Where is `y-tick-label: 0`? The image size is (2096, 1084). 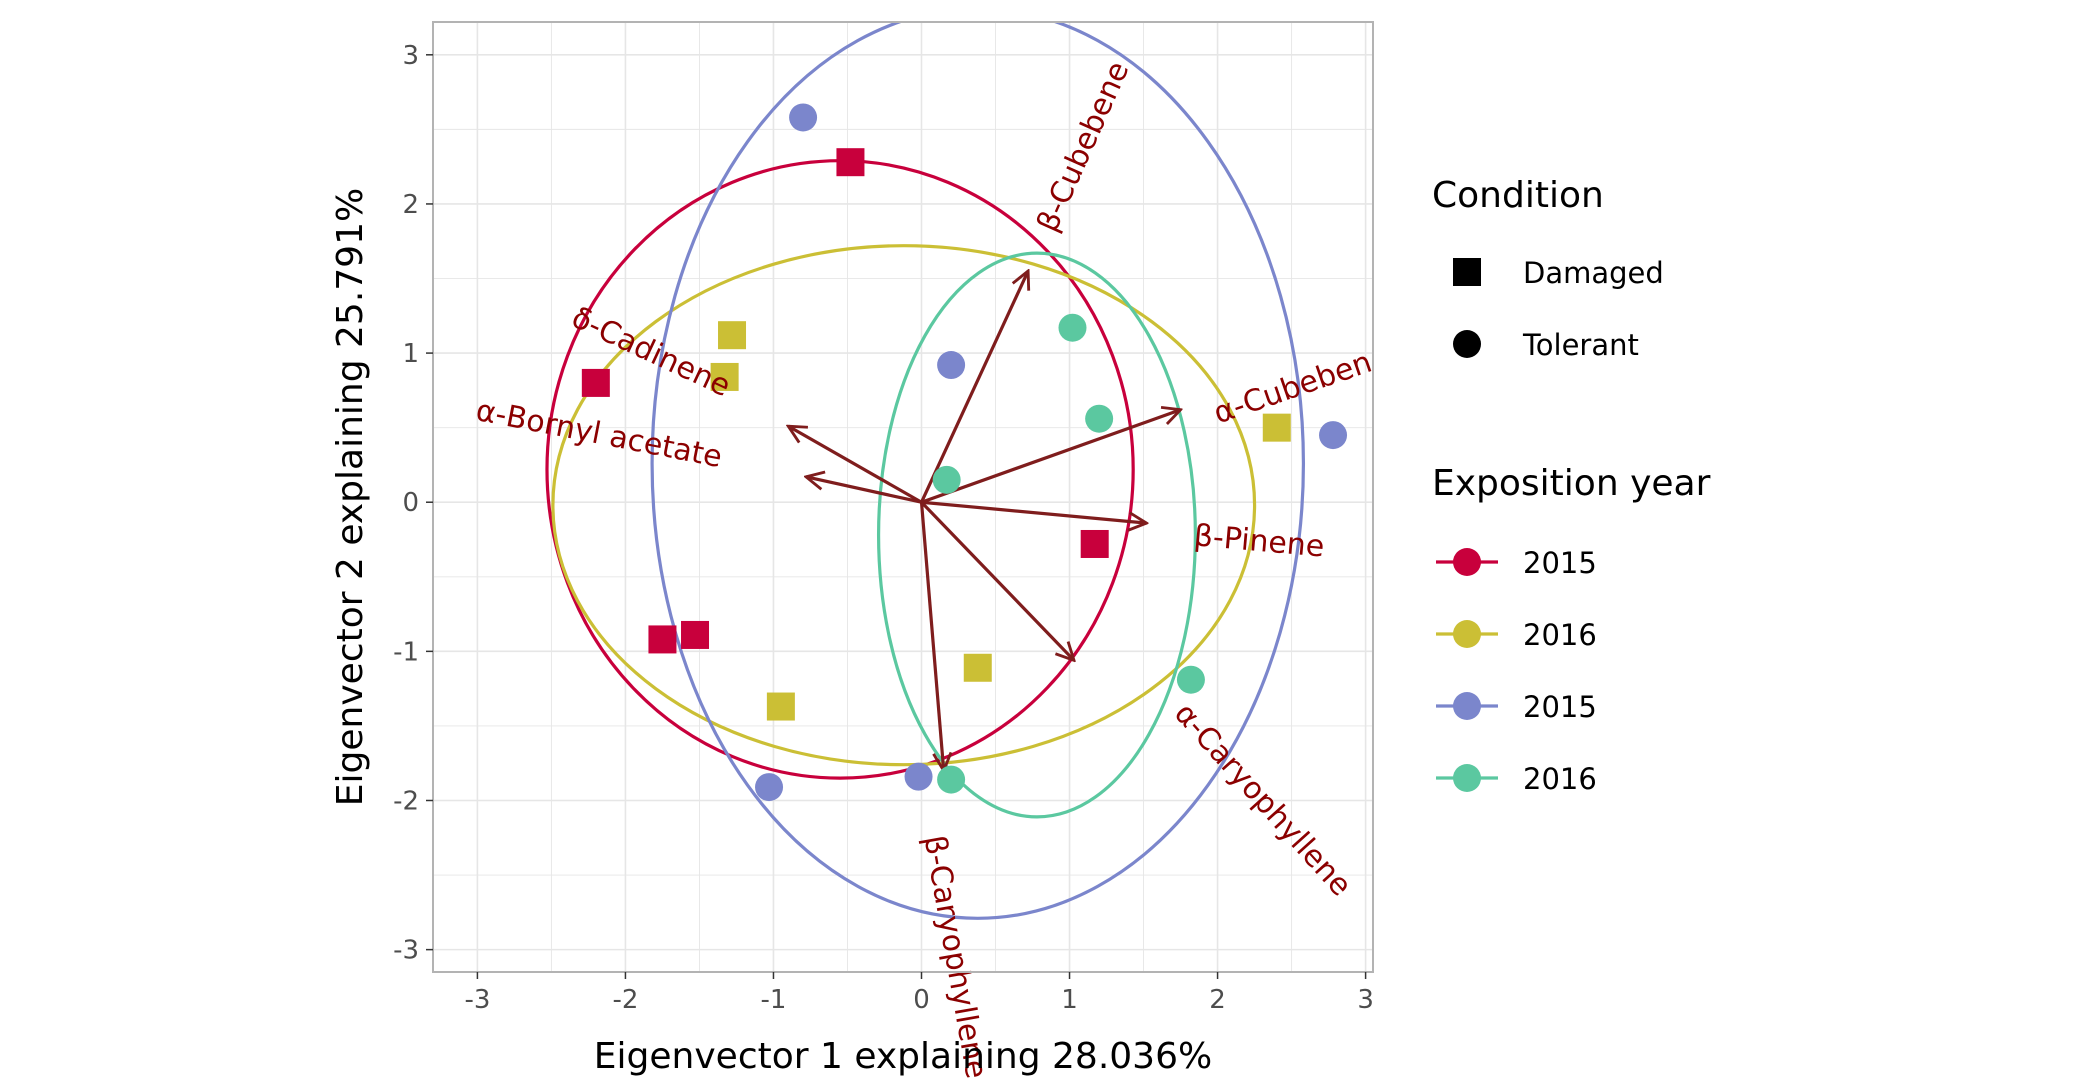 y-tick-label: 0 is located at coordinates (410, 503).